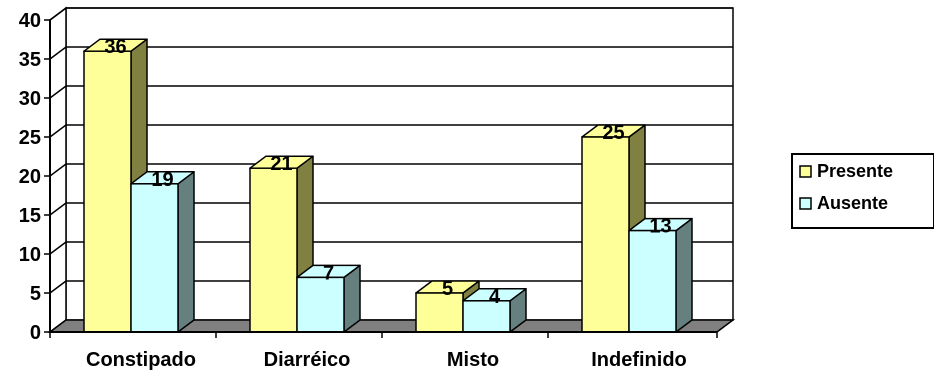  Describe the element at coordinates (805, 171) in the screenshot. I see `legend-swatch-presente` at that location.